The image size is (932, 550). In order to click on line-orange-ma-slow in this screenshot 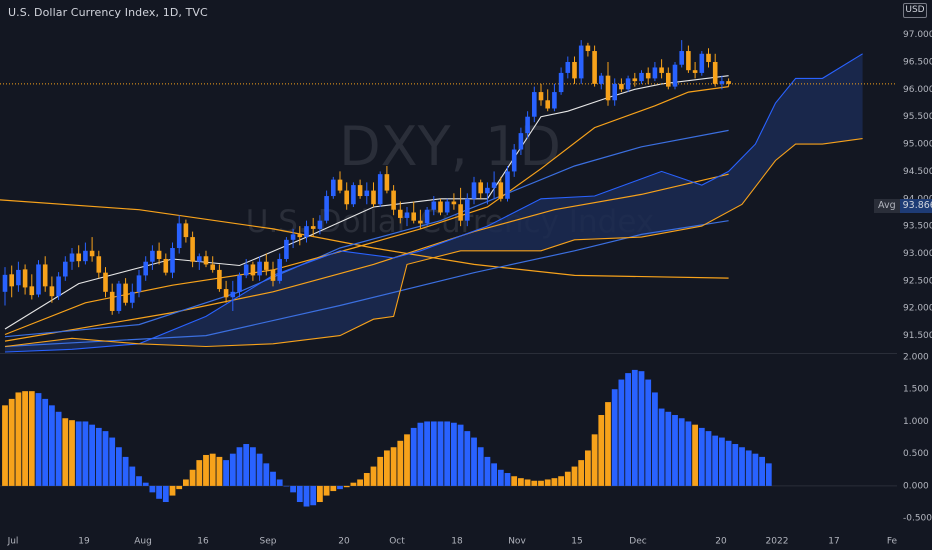, I will do `click(364, 239)`.